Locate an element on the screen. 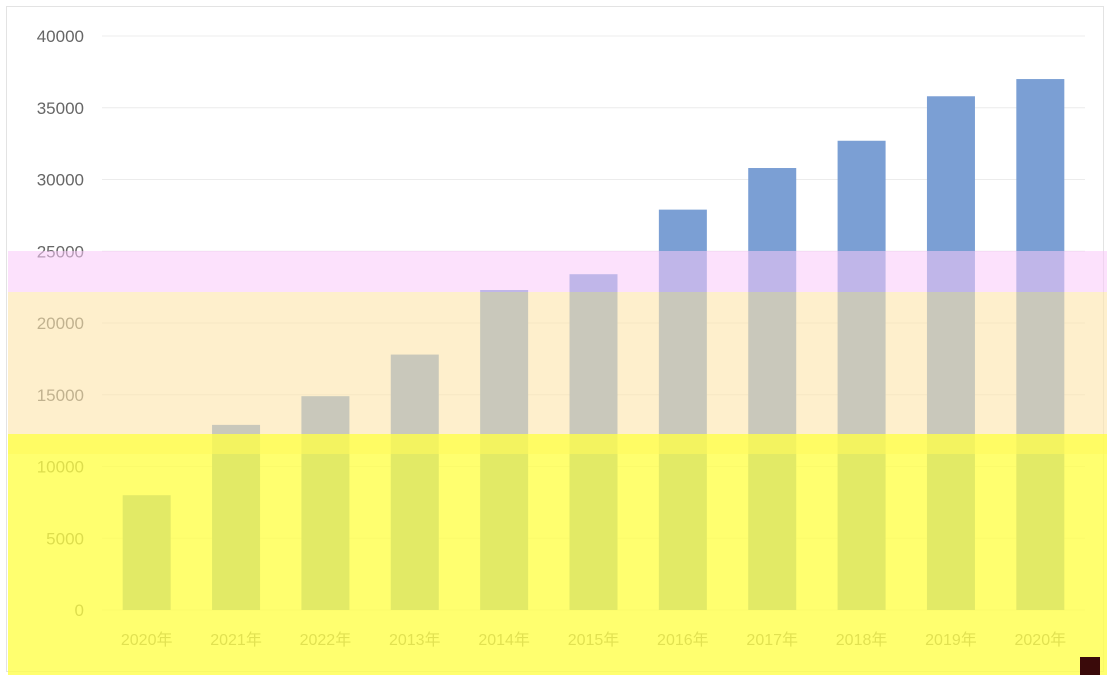  y-tick-label: 35000 is located at coordinates (60, 108).